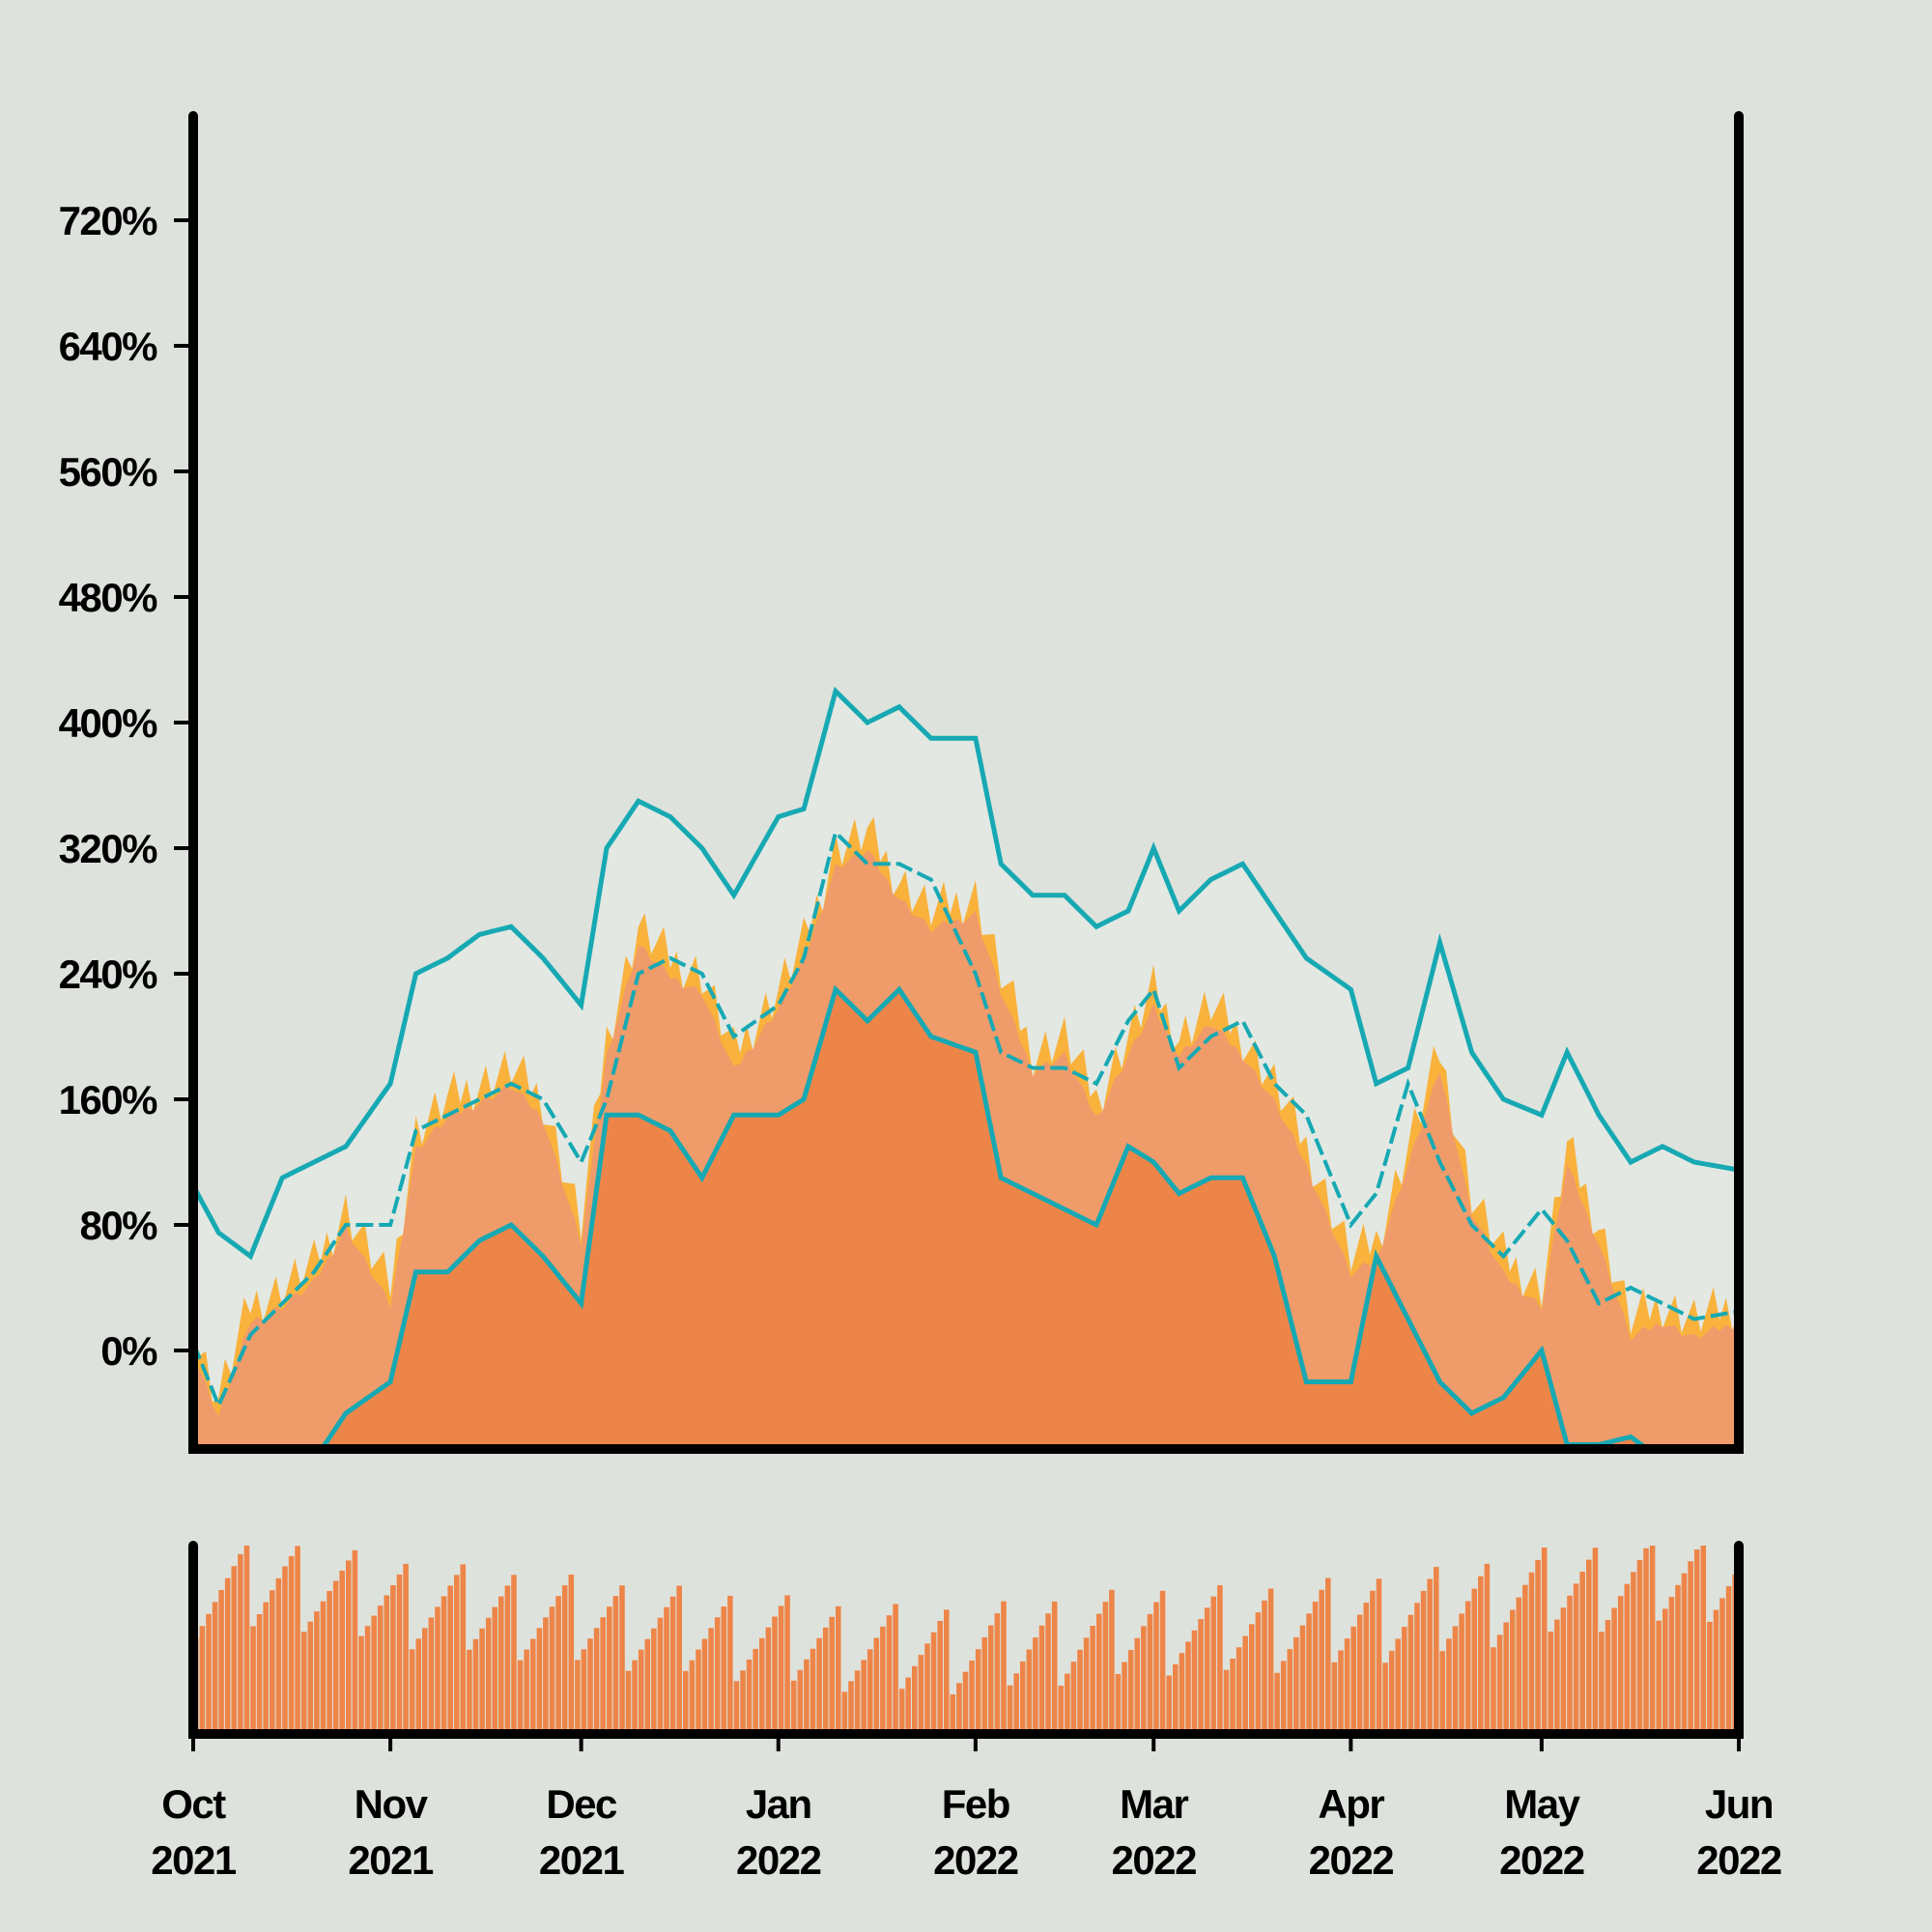 The height and width of the screenshot is (1932, 1932). I want to click on y-tick-label: 640%, so click(108, 346).